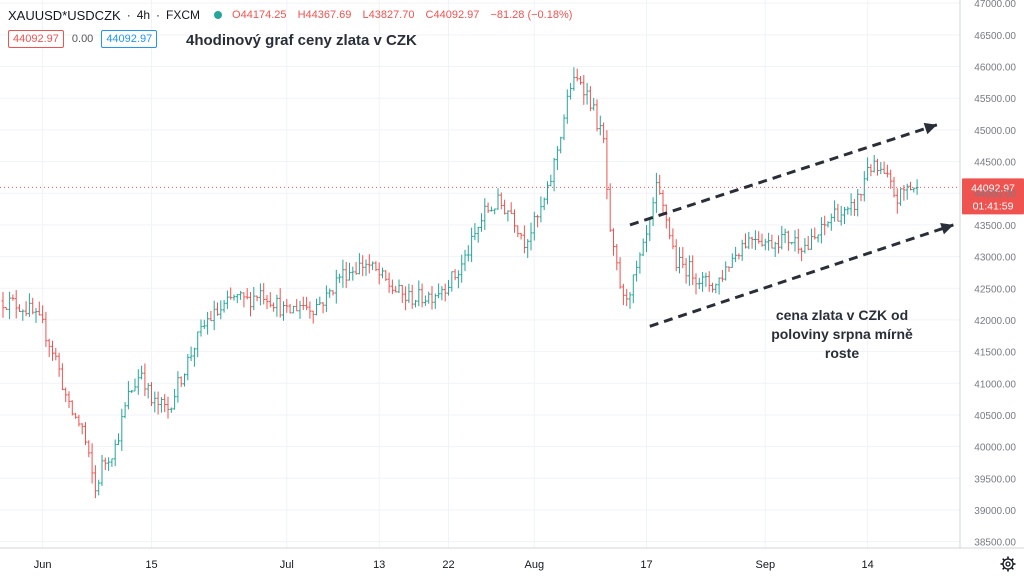 Image resolution: width=1024 pixels, height=576 pixels. What do you see at coordinates (263, 15) in the screenshot?
I see `open-value: 44174.25` at bounding box center [263, 15].